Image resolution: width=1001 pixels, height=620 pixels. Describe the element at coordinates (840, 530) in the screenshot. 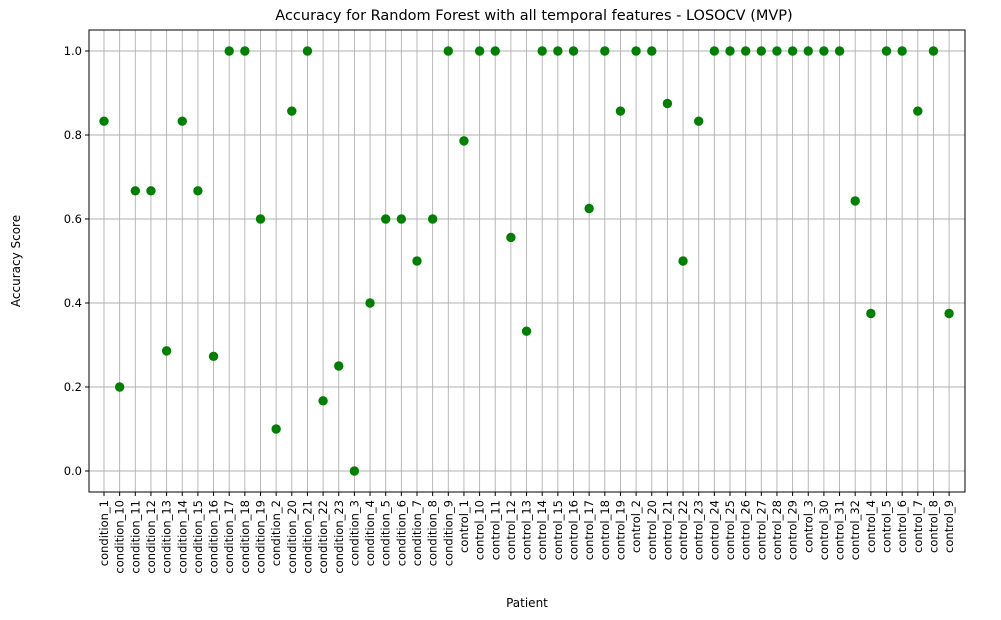

I see `x-tick-label: control_31` at that location.